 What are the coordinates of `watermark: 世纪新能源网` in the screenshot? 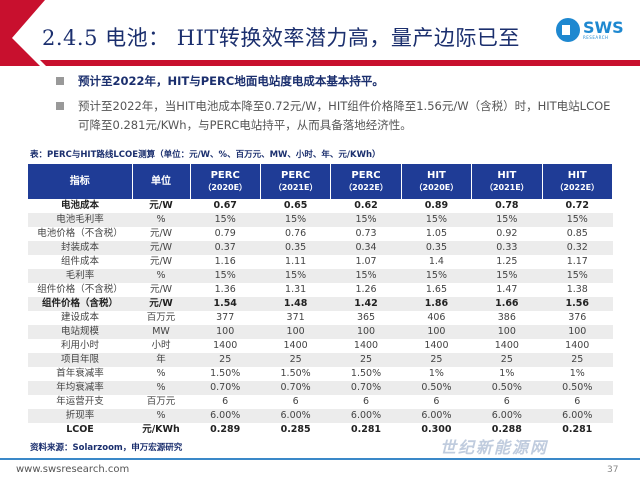 It's located at (494, 447).